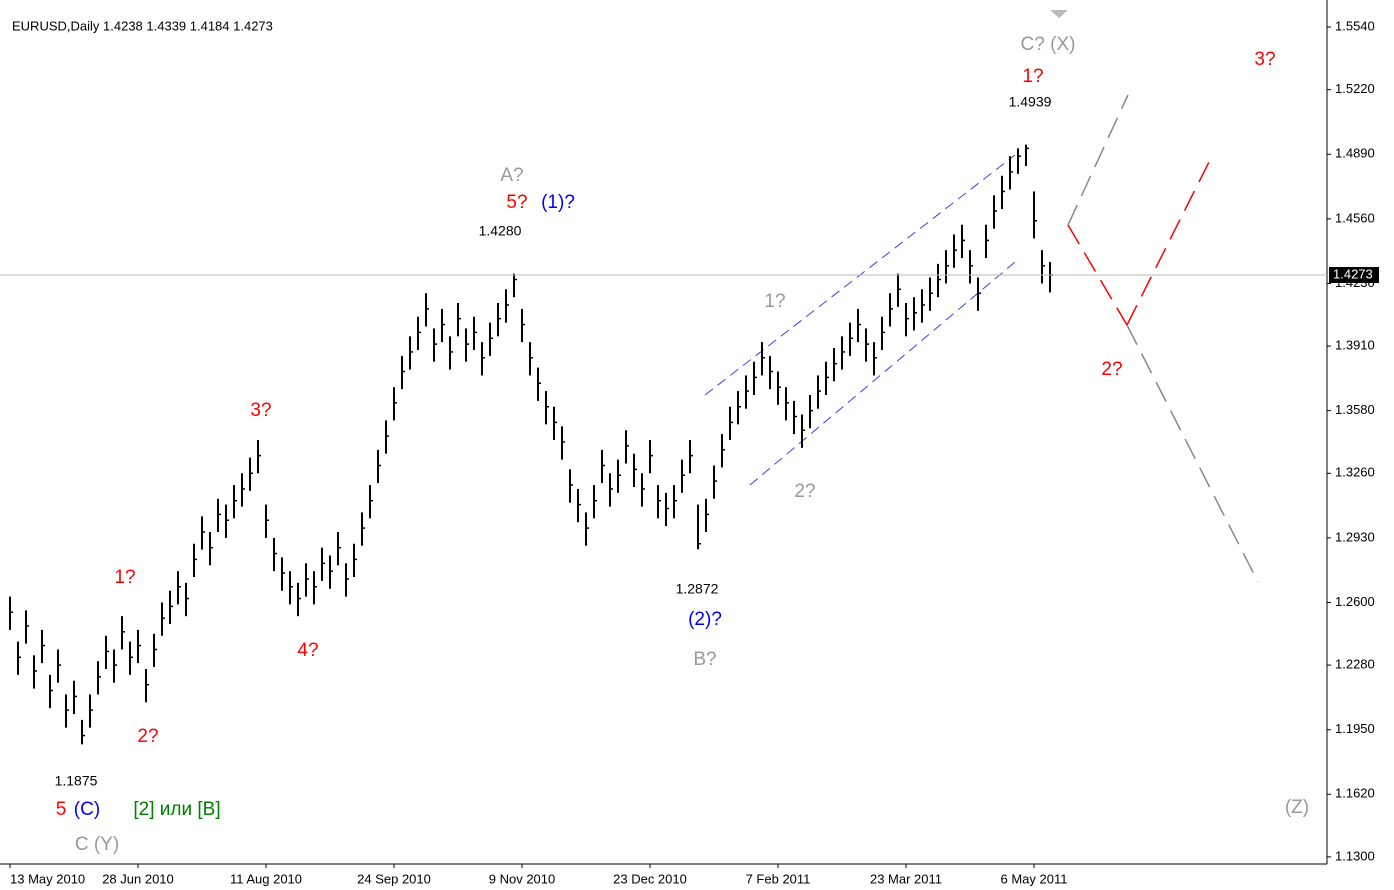  I want to click on y-tick-label: 1.3910, so click(1355, 345).